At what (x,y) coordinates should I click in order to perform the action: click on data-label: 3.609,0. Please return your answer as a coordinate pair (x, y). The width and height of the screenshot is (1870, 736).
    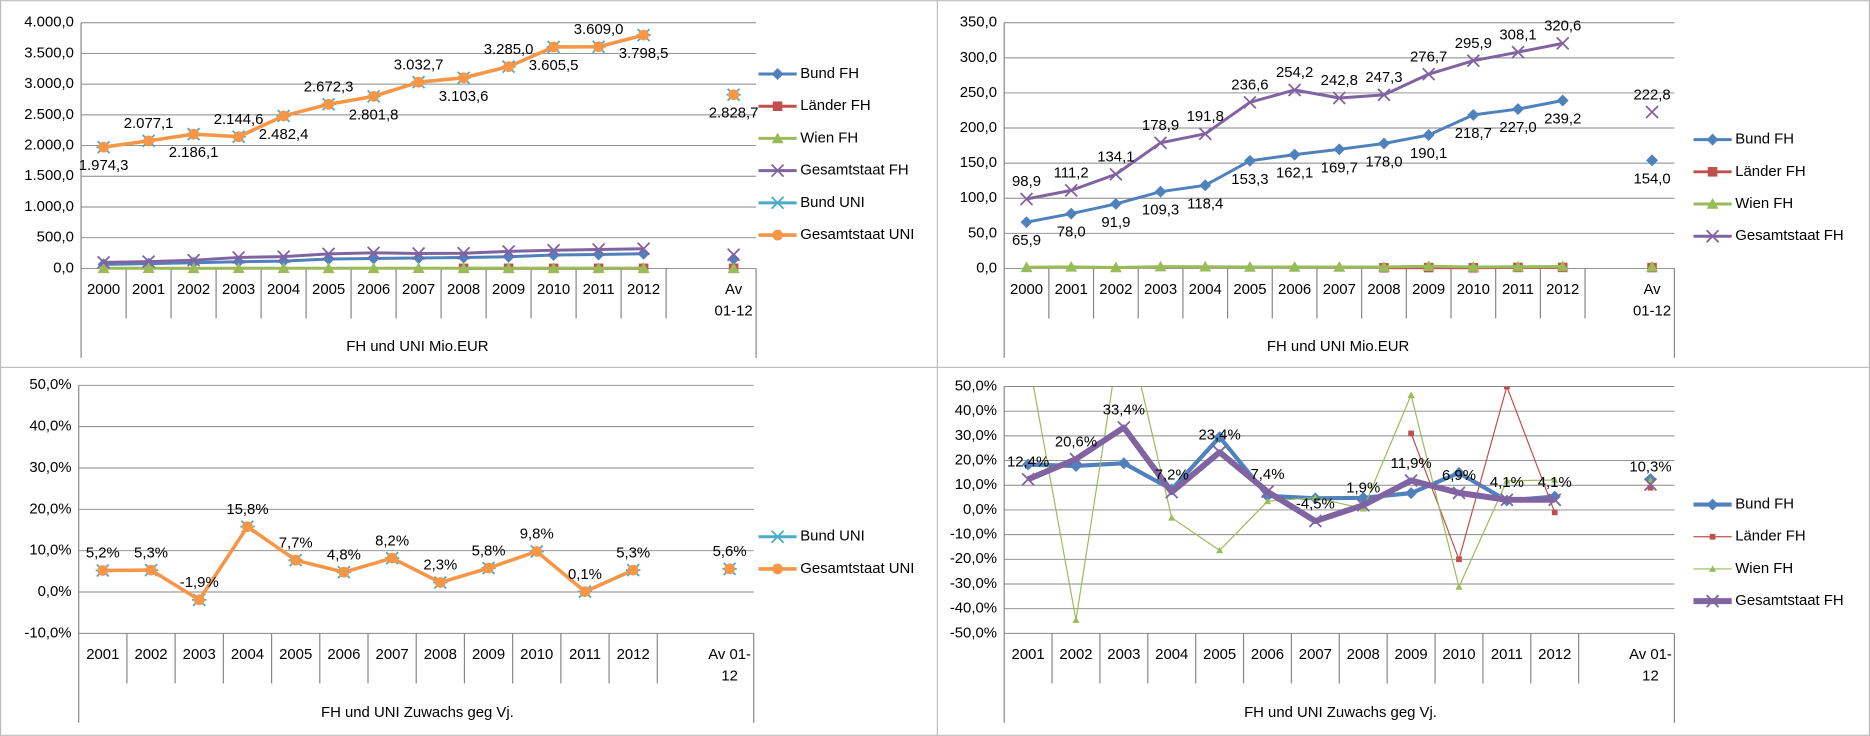
    Looking at the image, I should click on (599, 30).